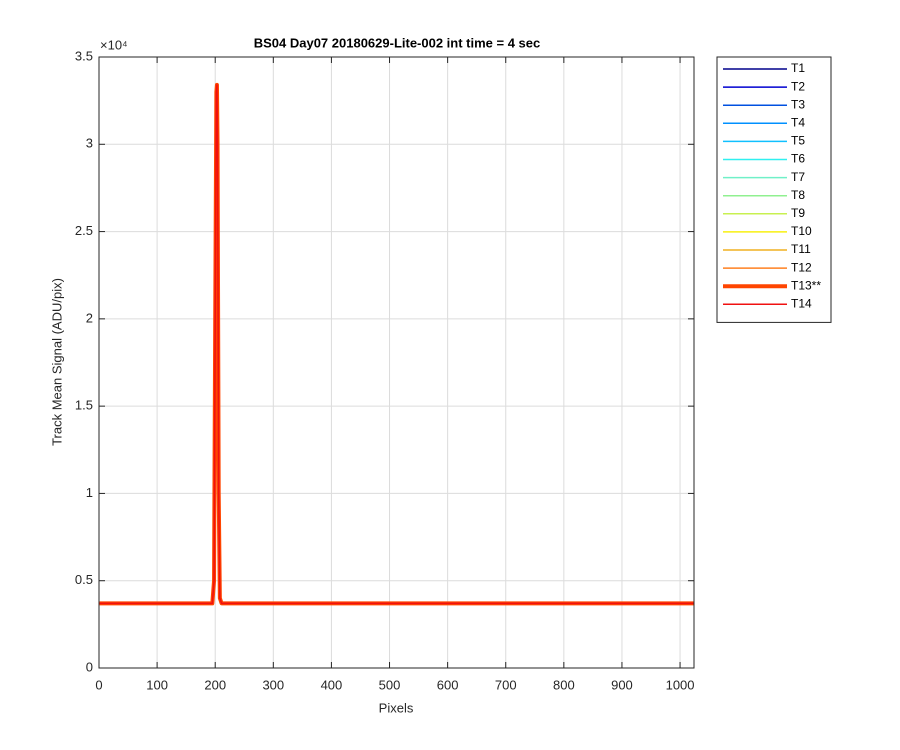  Describe the element at coordinates (798, 86) in the screenshot. I see `legend-label: T2` at that location.